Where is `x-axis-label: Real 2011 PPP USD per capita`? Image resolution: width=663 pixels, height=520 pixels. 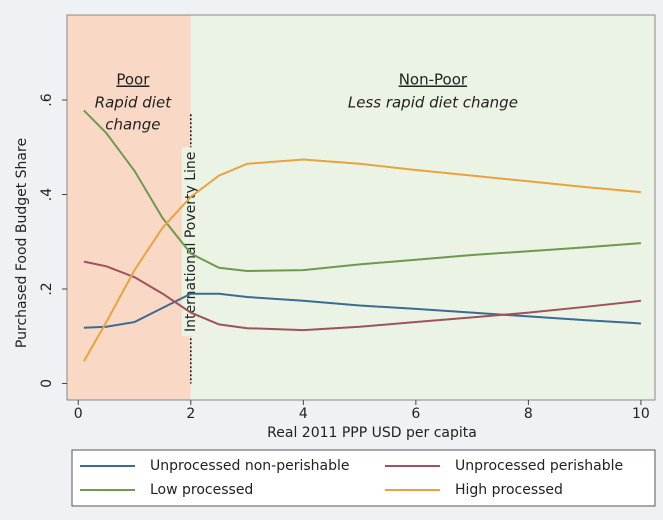
x-axis-label: Real 2011 PPP USD per capita is located at coordinates (372, 433).